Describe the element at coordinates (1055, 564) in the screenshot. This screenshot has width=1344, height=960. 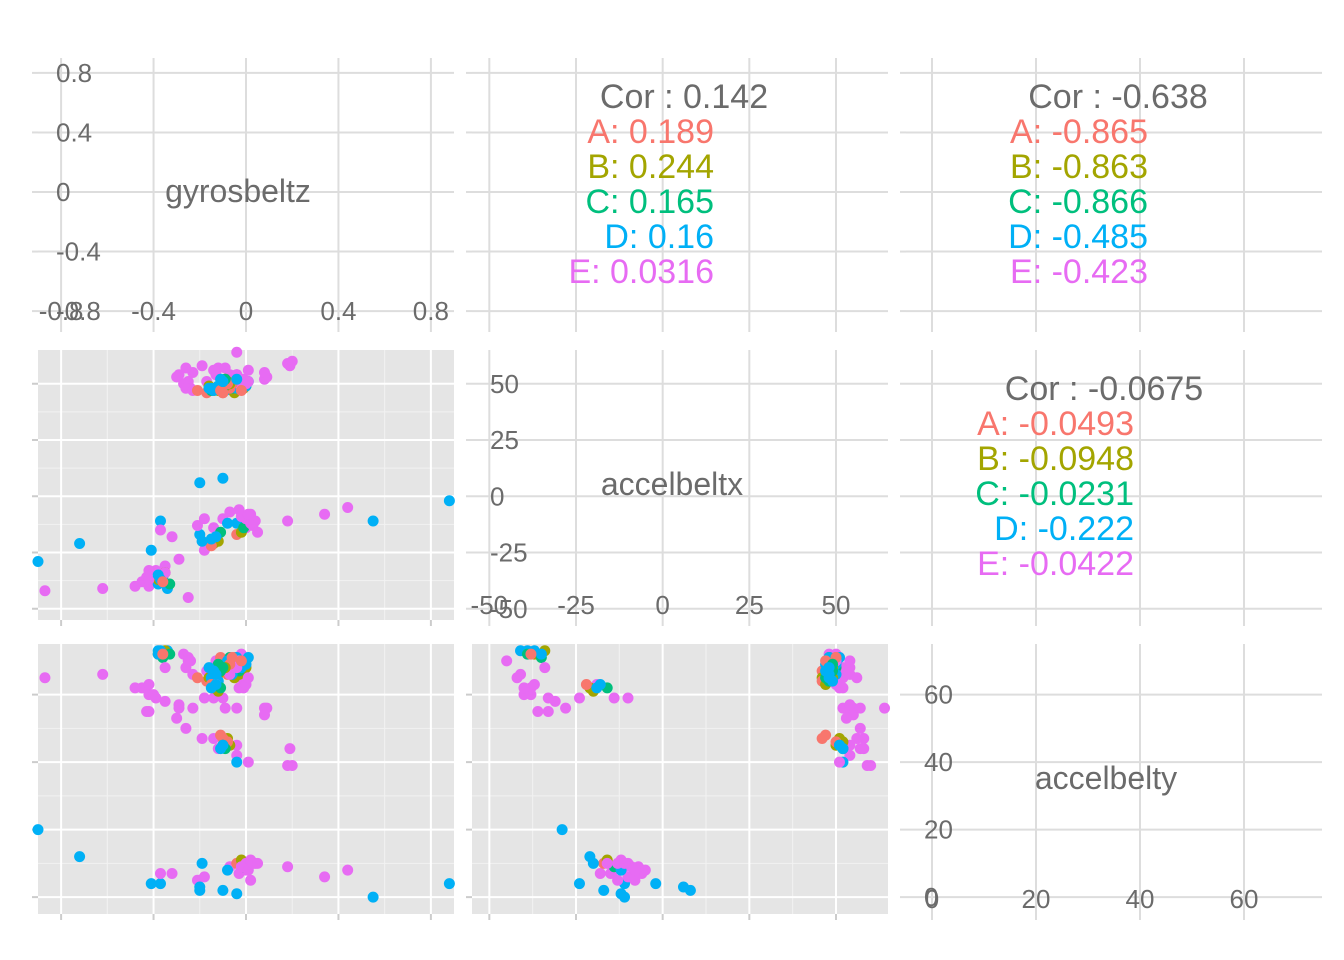
I see `group-correlation-E: E: -0.0422` at that location.